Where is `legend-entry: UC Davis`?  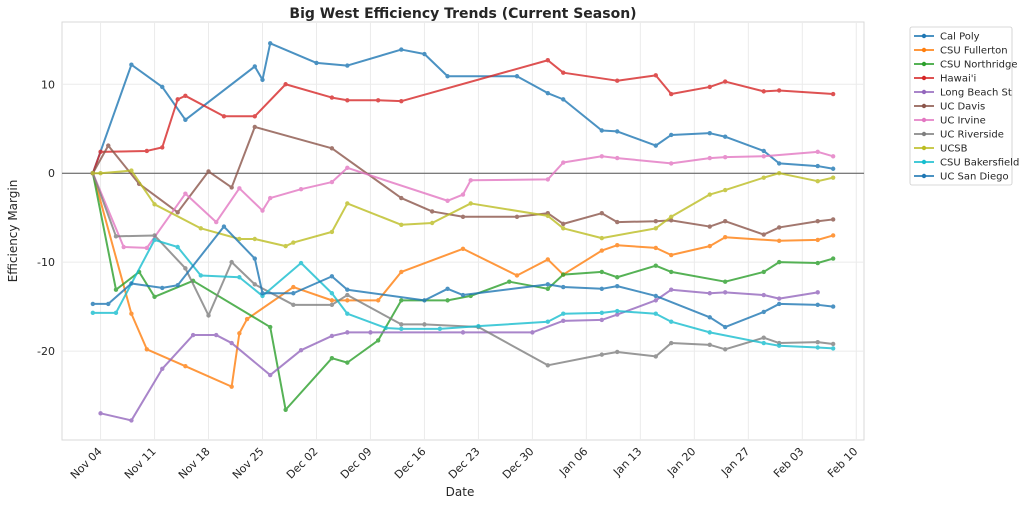
legend-entry: UC Davis is located at coordinates (949, 107).